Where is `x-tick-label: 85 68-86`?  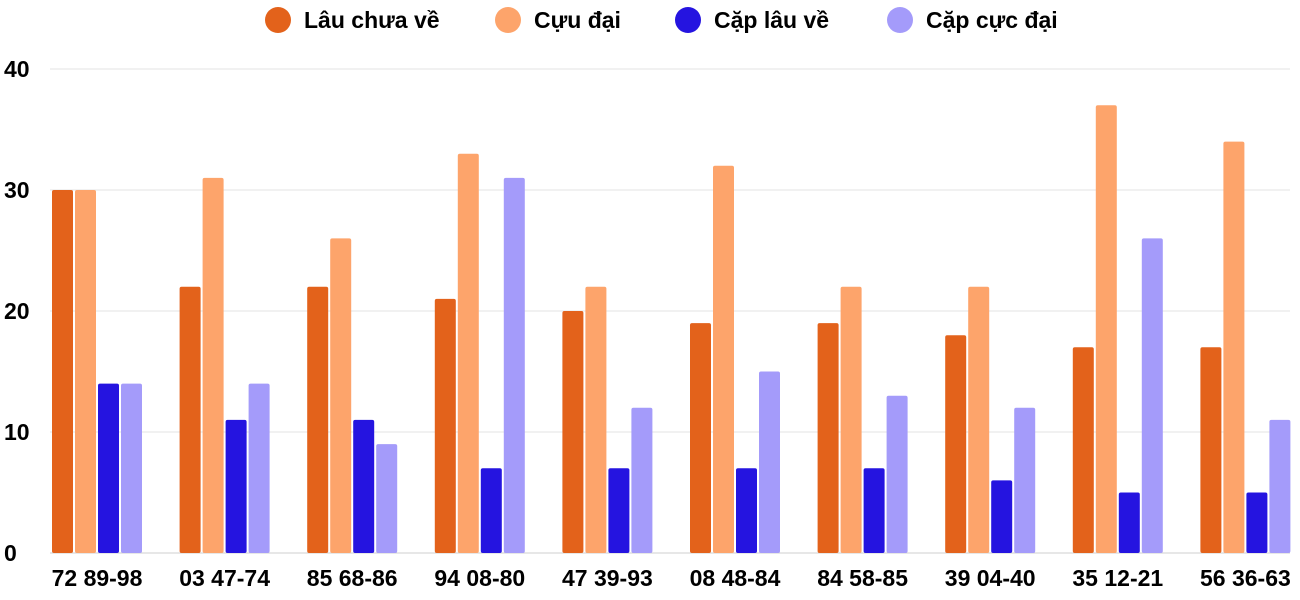 x-tick-label: 85 68-86 is located at coordinates (352, 578).